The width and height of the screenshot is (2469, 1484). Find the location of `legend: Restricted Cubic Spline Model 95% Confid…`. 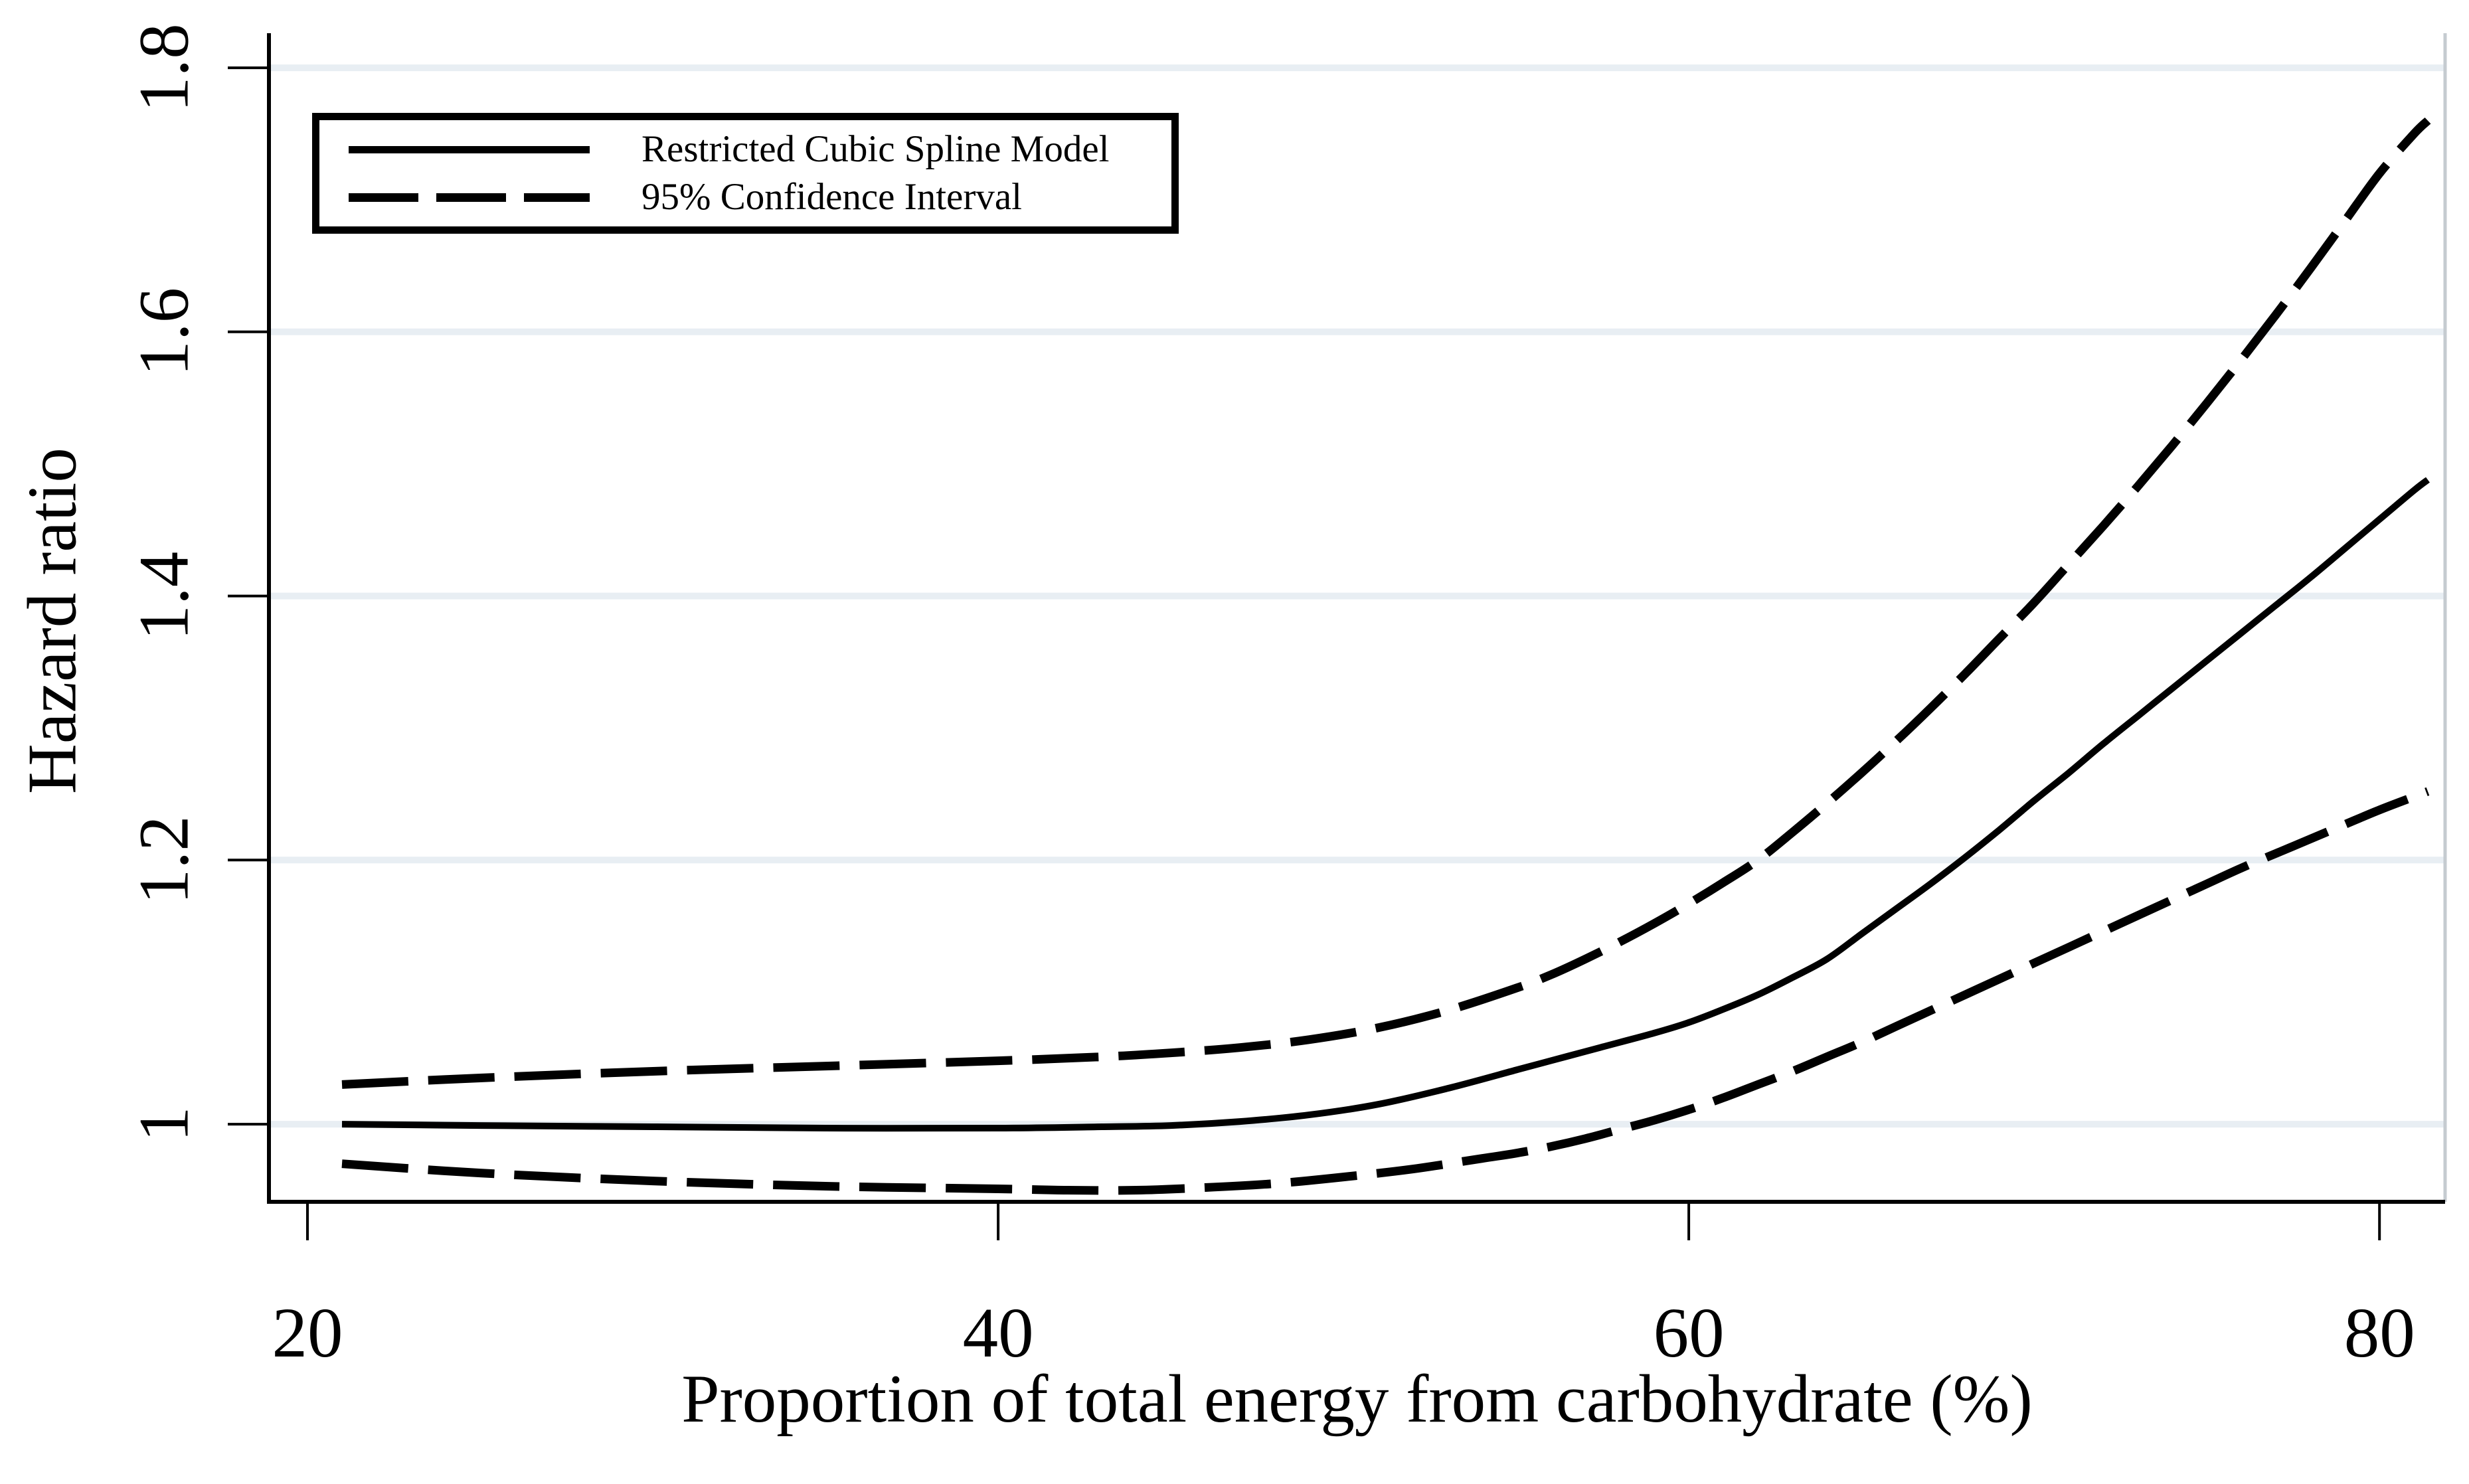

legend: Restricted Cubic Spline Model 95% Confid… is located at coordinates (745, 173).